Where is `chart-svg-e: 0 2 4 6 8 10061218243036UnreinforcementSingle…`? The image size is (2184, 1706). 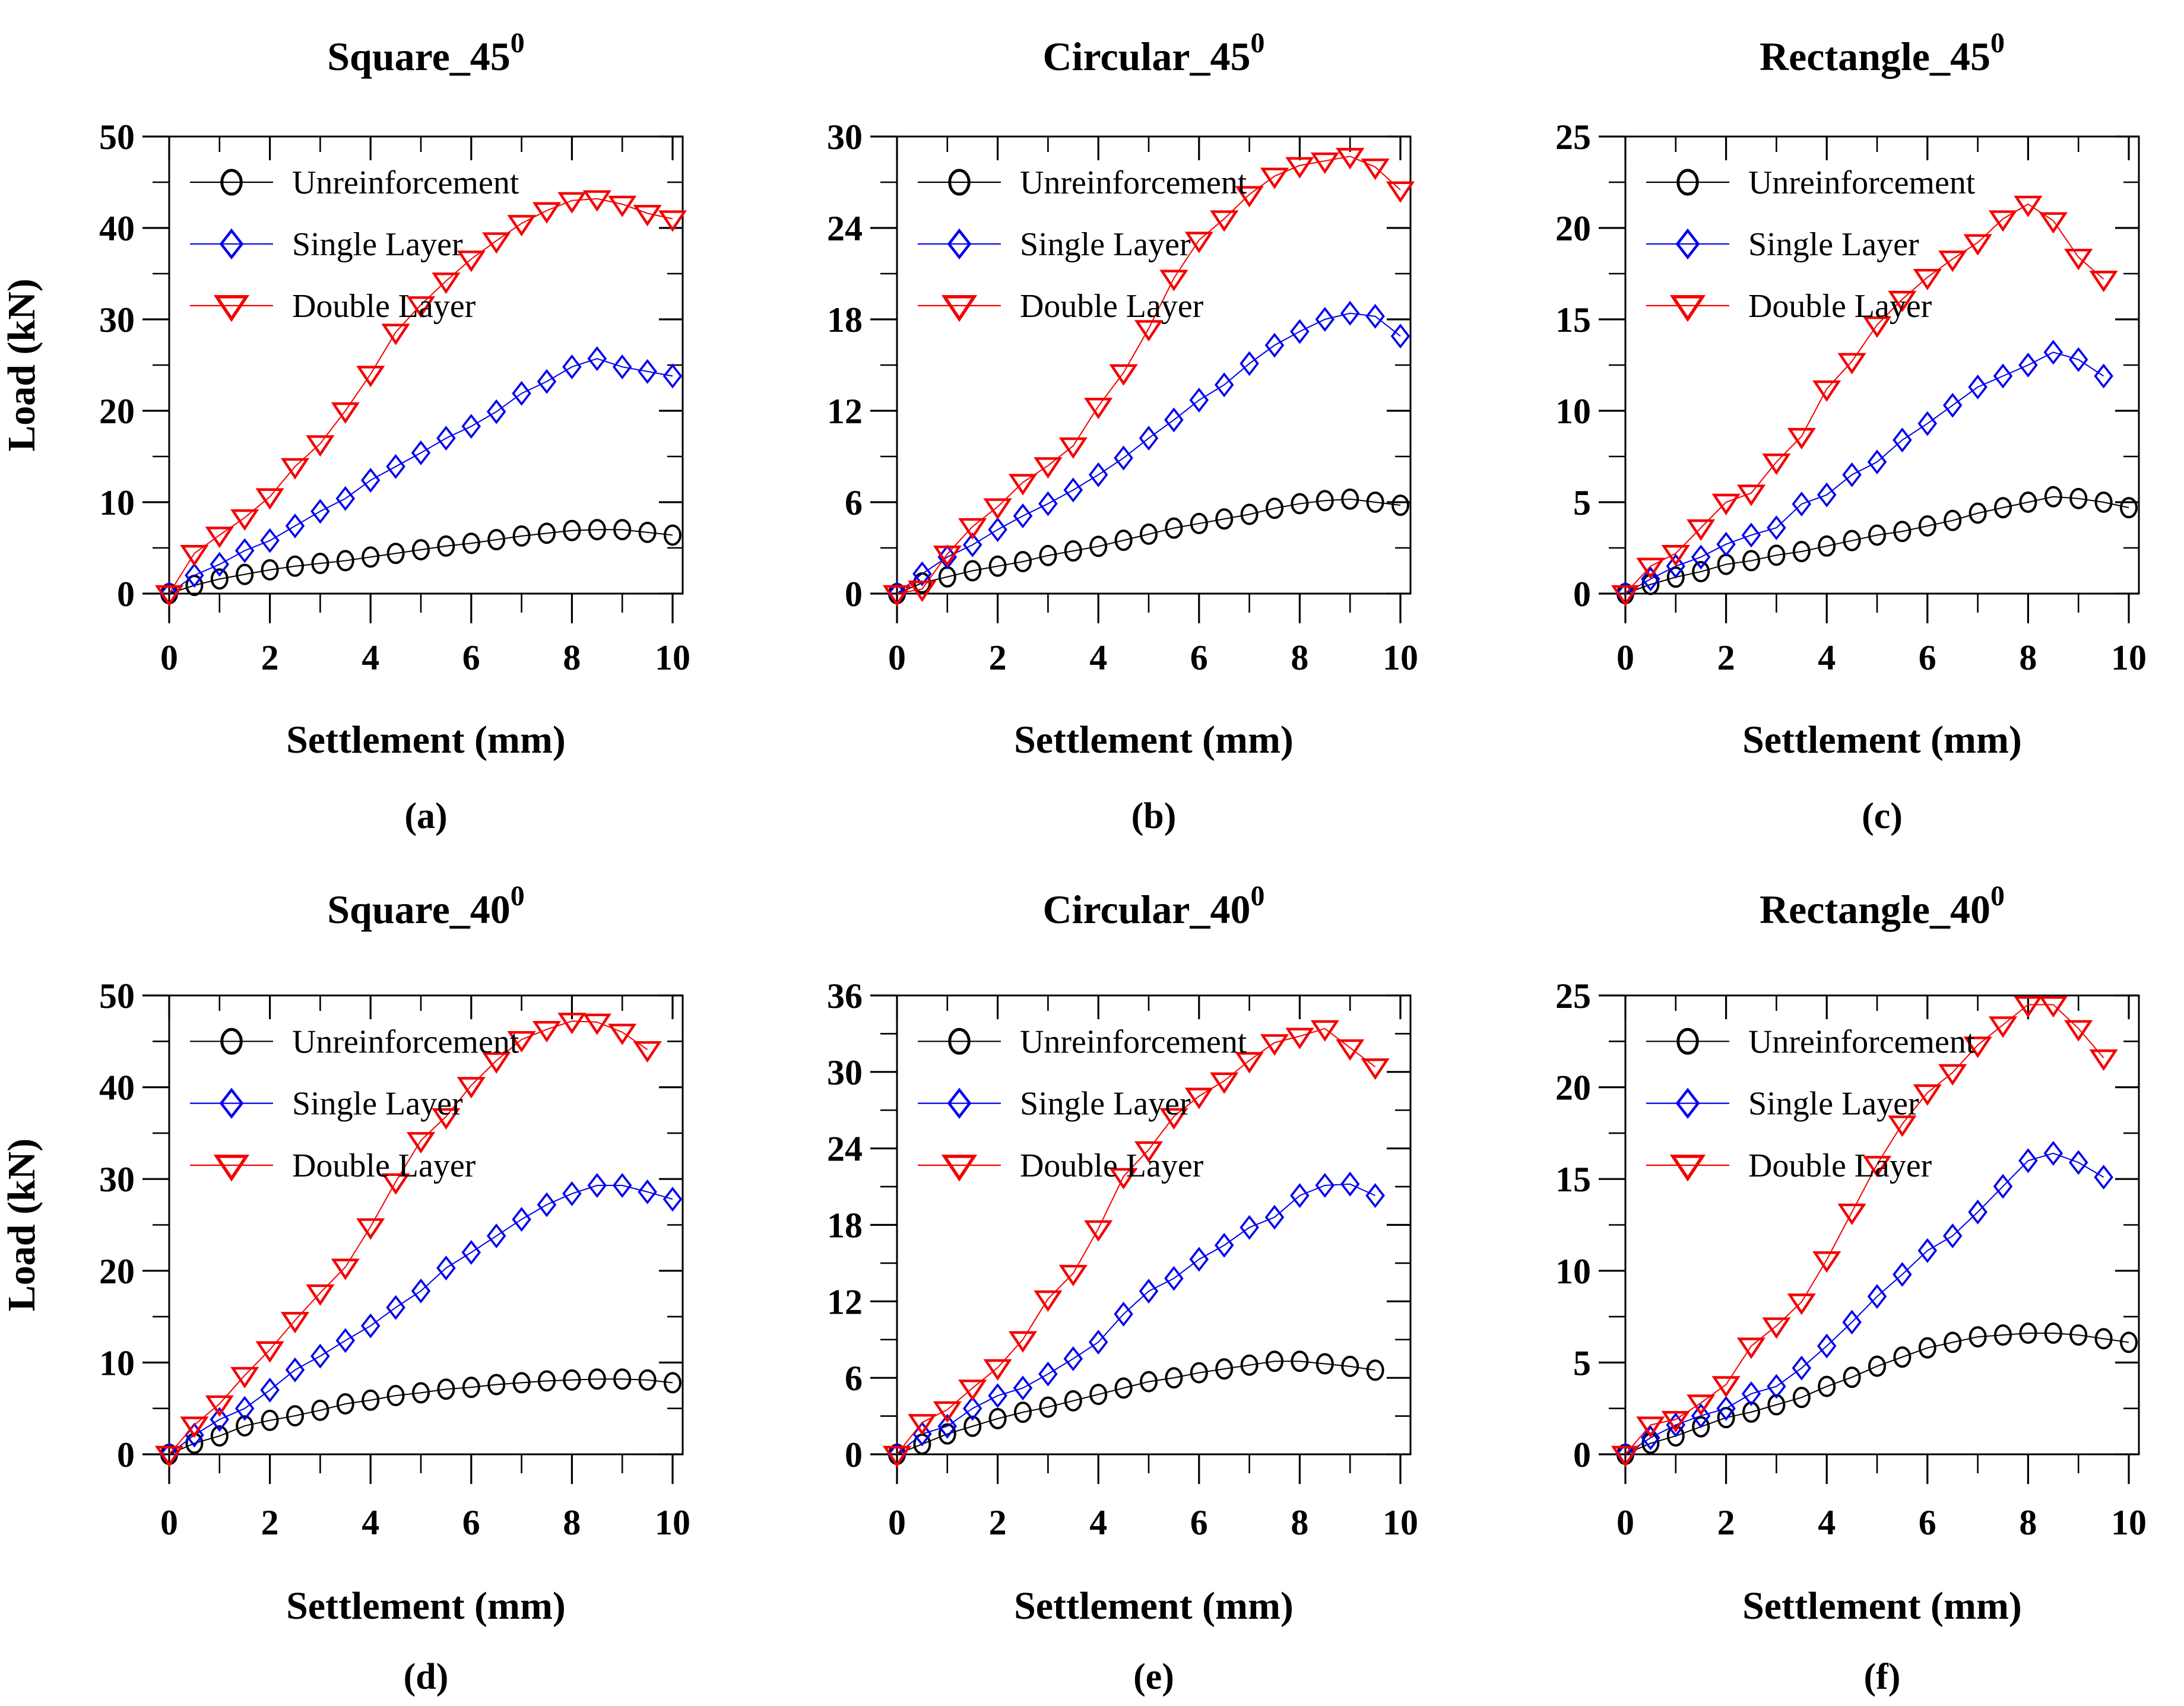 chart-svg-e: 0 2 4 6 8 10061218243036UnreinforcementSingle… is located at coordinates (1122, 1288).